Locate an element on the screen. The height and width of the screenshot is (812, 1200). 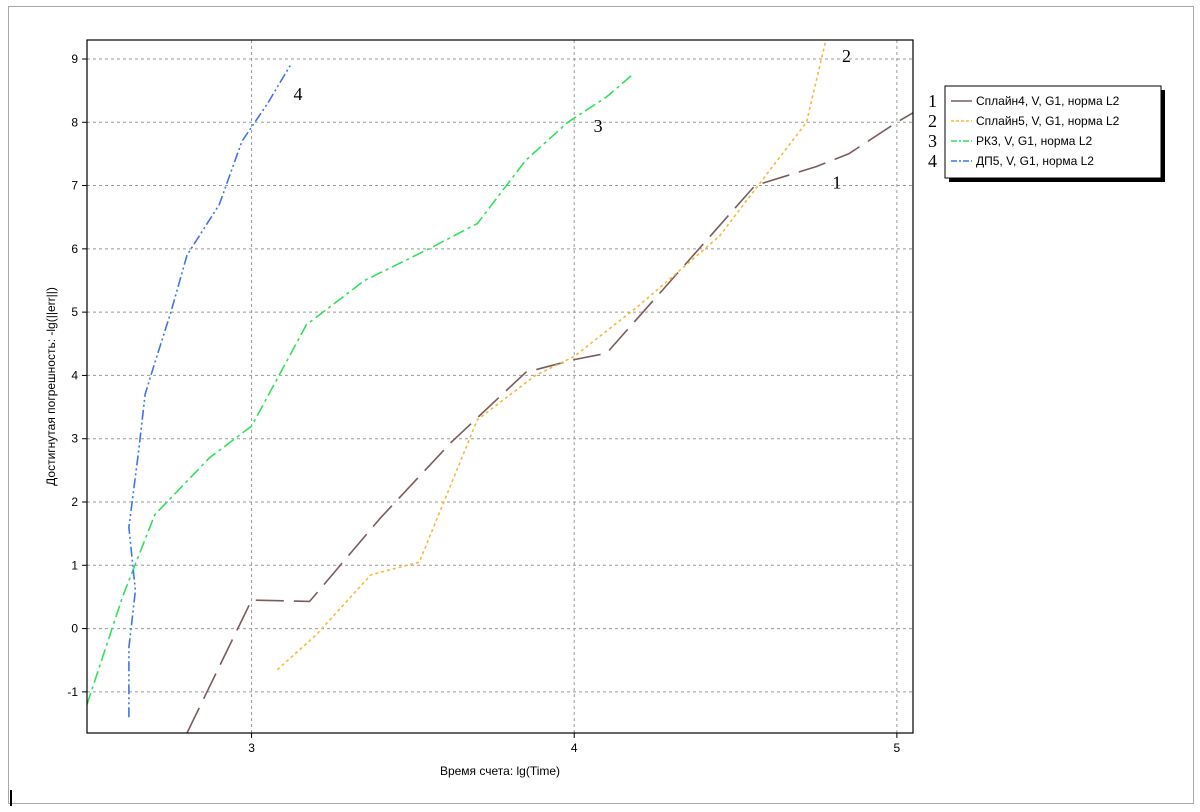
legend-number: 3 is located at coordinates (932, 141).